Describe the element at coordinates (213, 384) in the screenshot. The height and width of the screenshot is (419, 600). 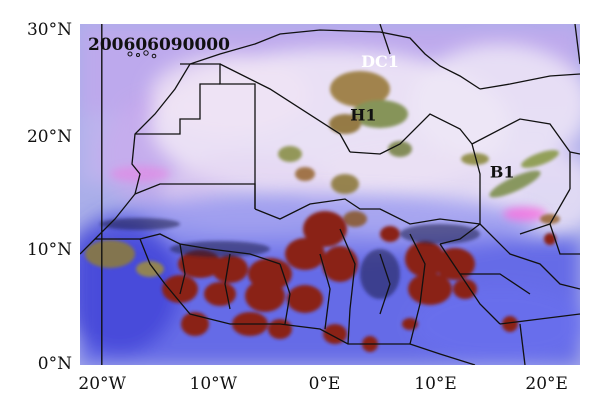
I see `x-tick-label: 10°W` at that location.